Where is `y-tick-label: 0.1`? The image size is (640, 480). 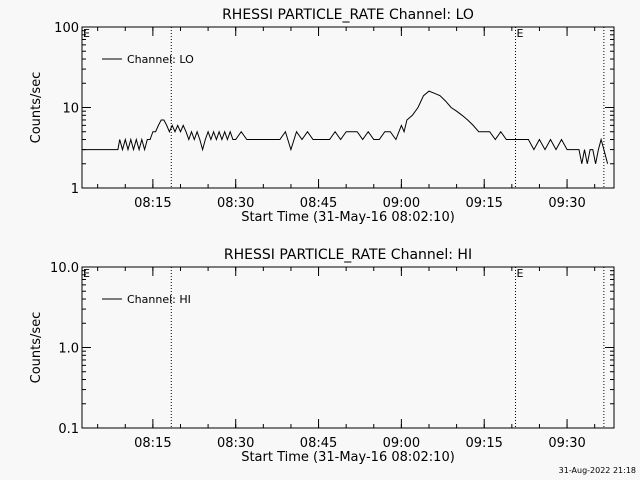
y-tick-label: 0.1 is located at coordinates (68, 429).